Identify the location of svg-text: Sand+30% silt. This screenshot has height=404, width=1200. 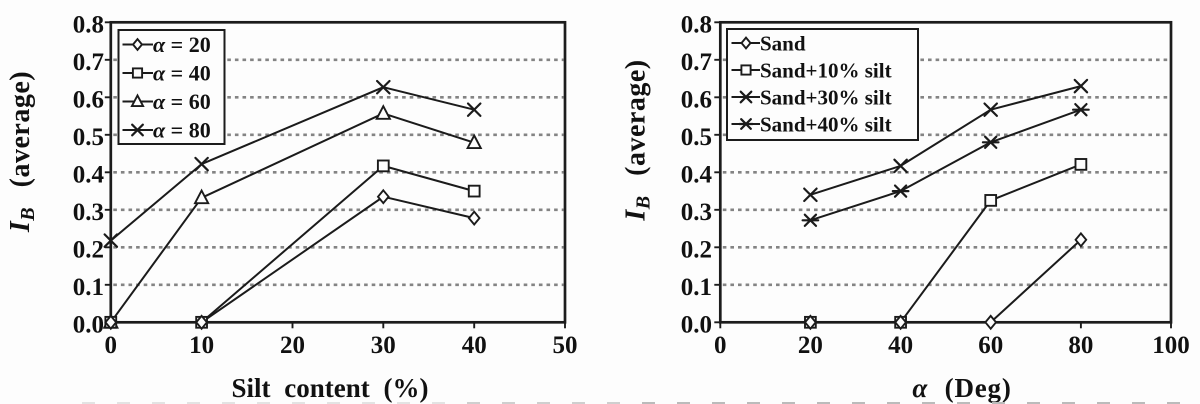
(826, 98).